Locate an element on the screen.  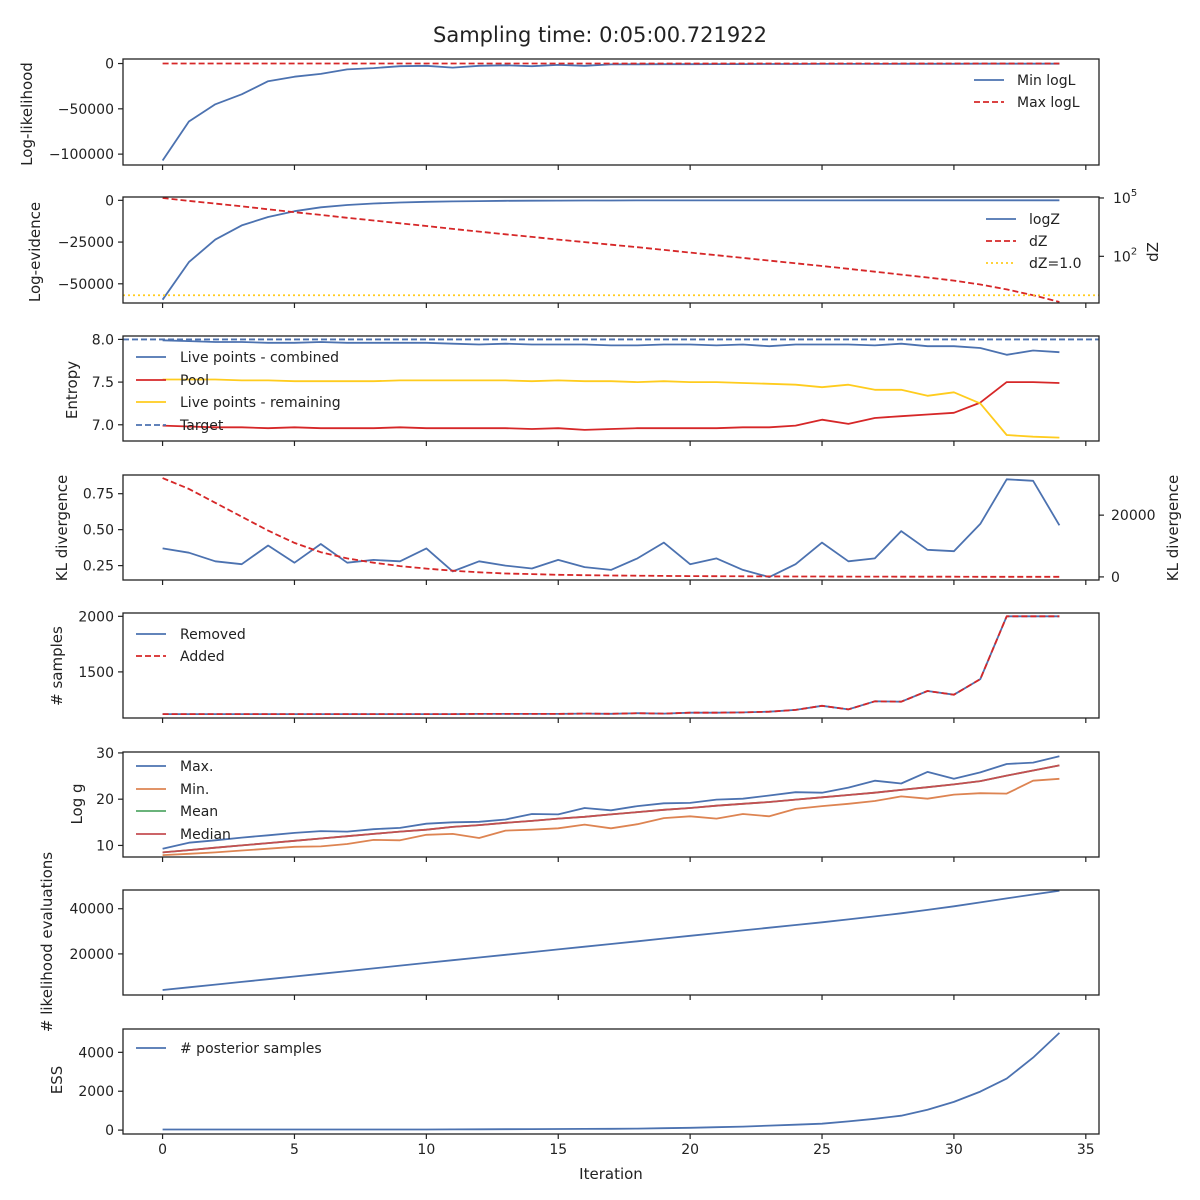
ylabel-samples: # samples is located at coordinates (57, 666).